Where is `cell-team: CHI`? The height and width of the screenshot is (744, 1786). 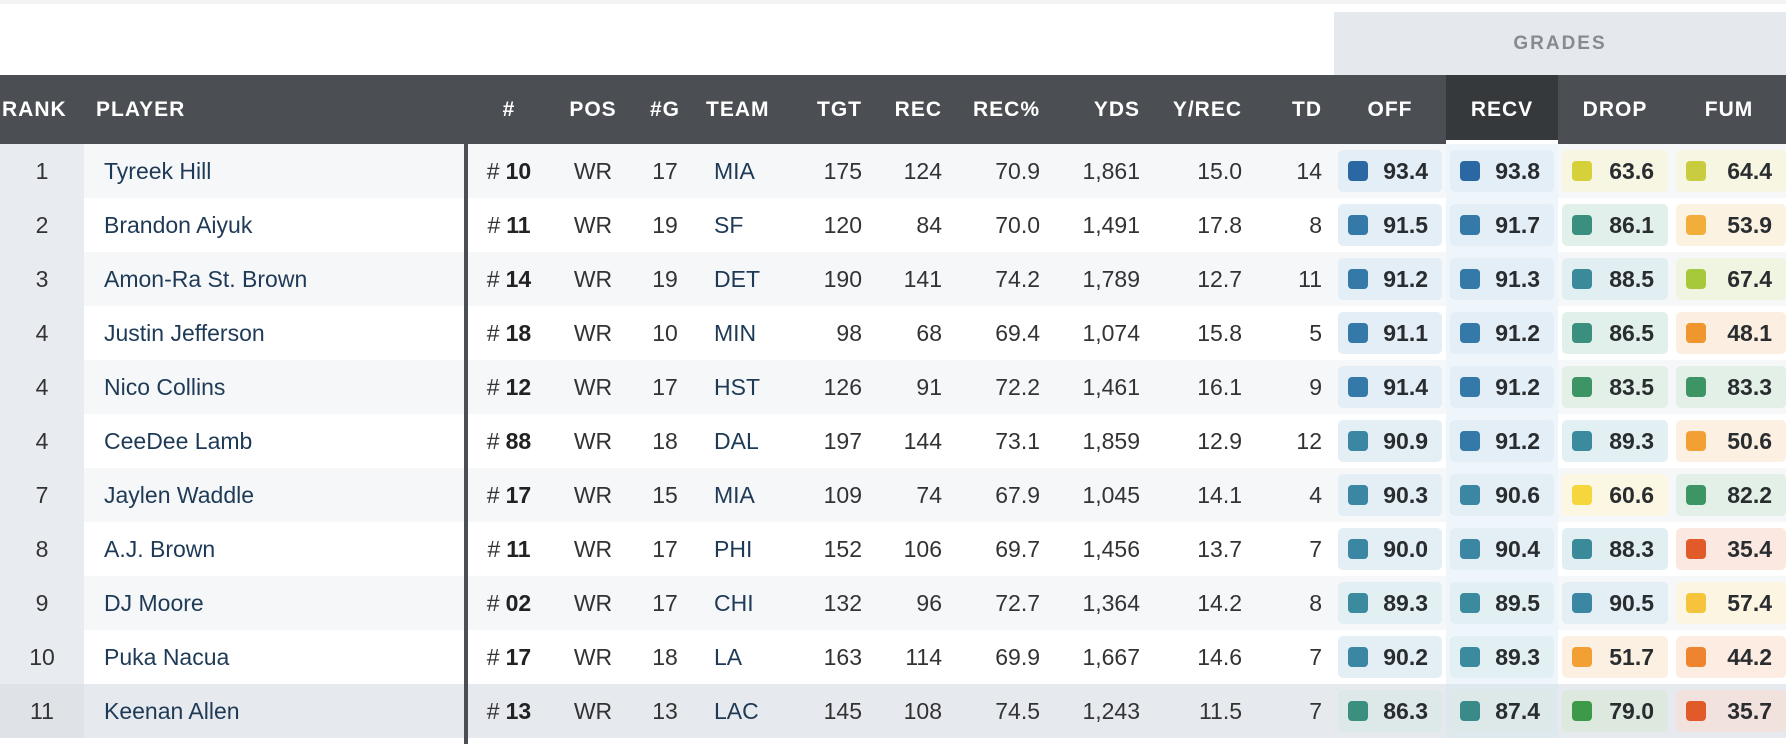
cell-team: CHI is located at coordinates (754, 603).